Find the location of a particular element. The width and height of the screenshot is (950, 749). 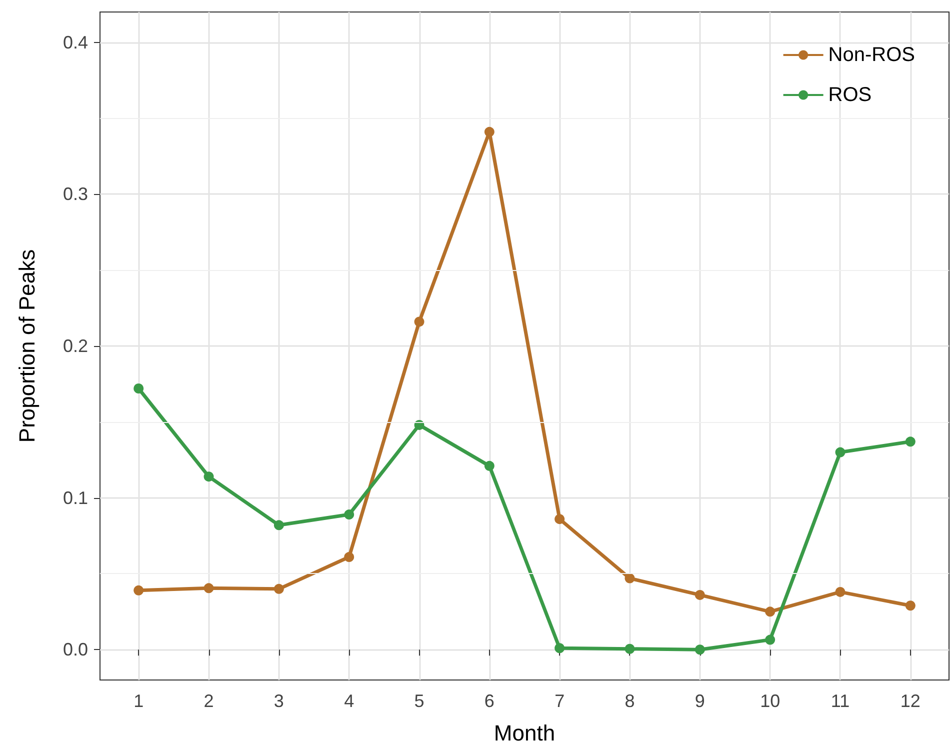

x-axis-title: Month is located at coordinates (525, 733).